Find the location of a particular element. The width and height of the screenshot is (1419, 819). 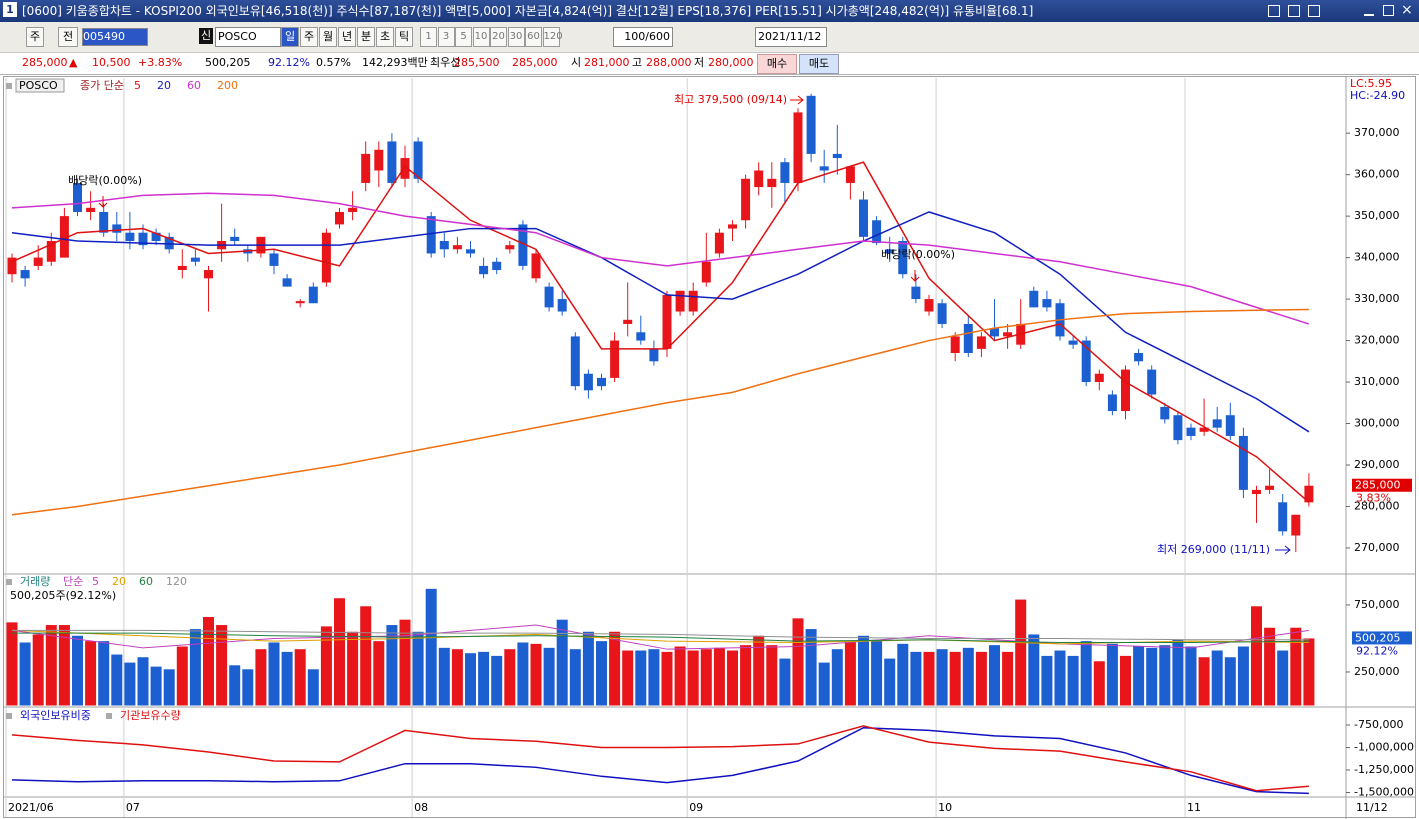

annotation: 최고 379,500 (09/14) is located at coordinates (730, 99).